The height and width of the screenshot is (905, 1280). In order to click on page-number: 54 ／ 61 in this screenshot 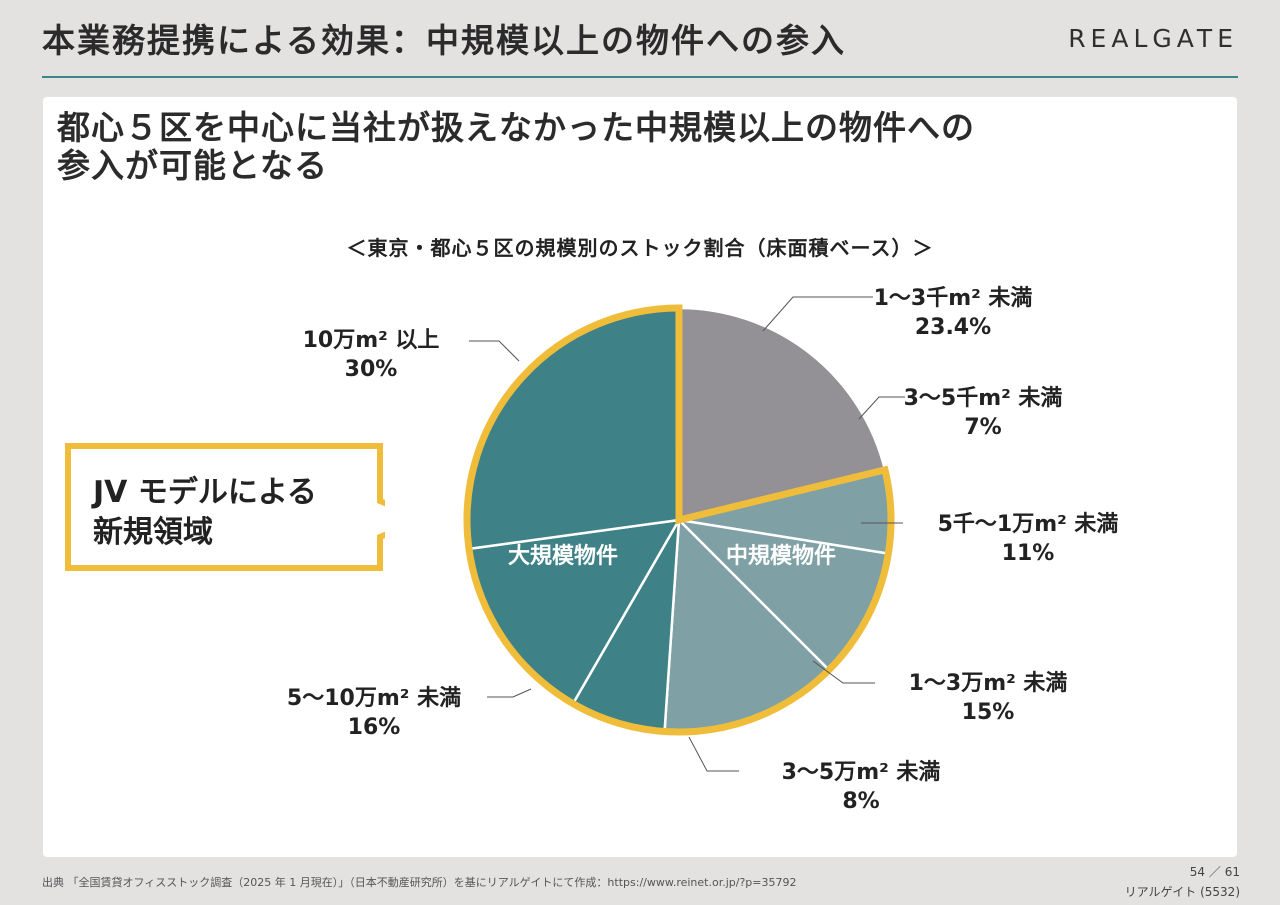, I will do `click(1215, 871)`.